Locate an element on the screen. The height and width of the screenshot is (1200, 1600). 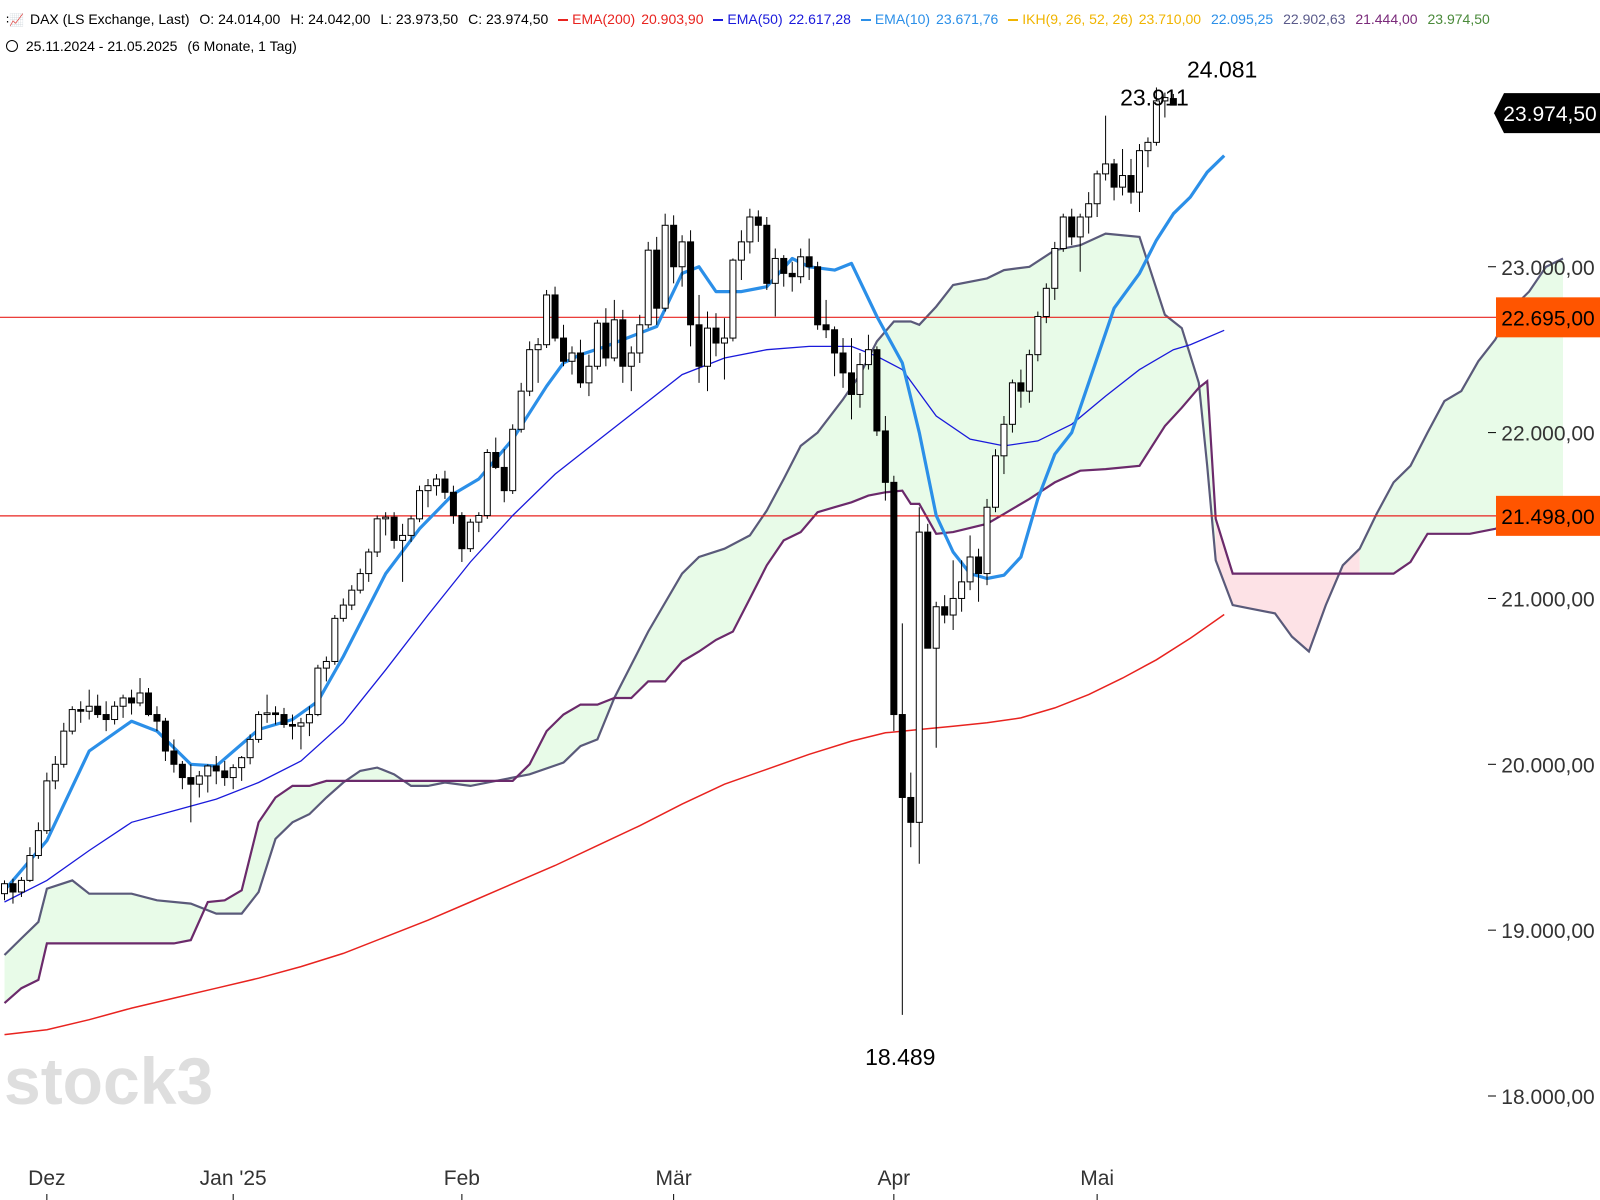
x-axis: Dez Jan '25 Feb Mär Apr Mai is located at coordinates (571, 1183).